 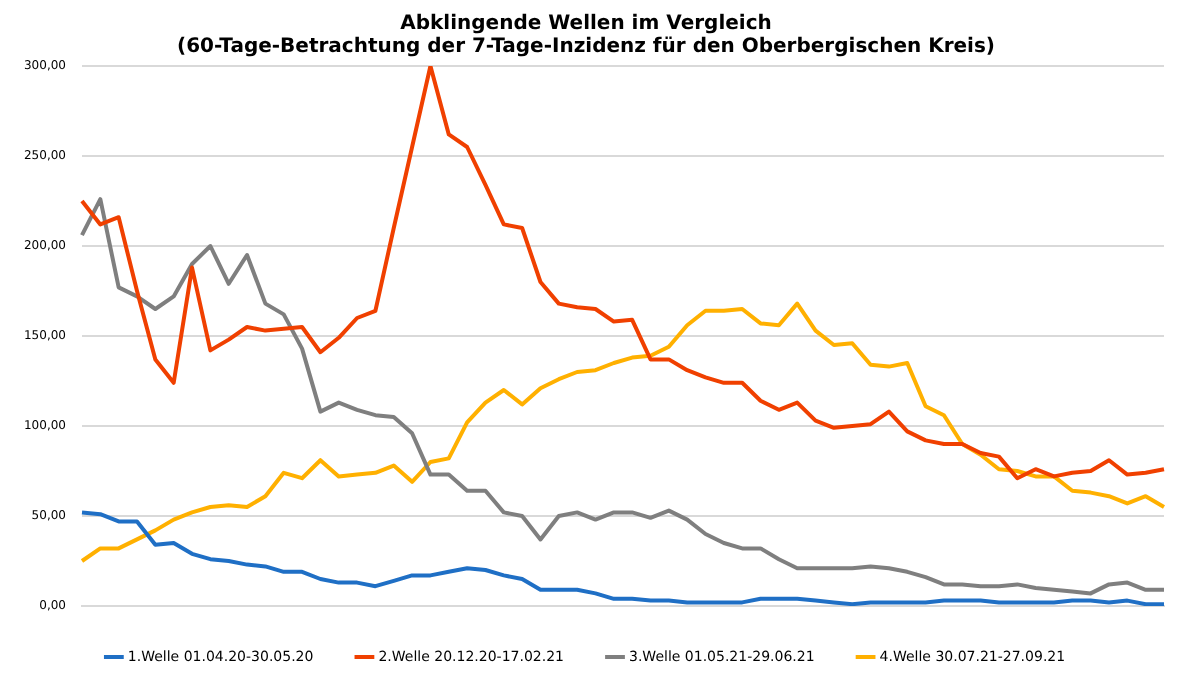 What do you see at coordinates (586, 46) in the screenshot?
I see `chart-subtitle: (60-Tage-Betrachtung der 7-Tage-Inzidenz für den Oberbergischen Kreis)` at bounding box center [586, 46].